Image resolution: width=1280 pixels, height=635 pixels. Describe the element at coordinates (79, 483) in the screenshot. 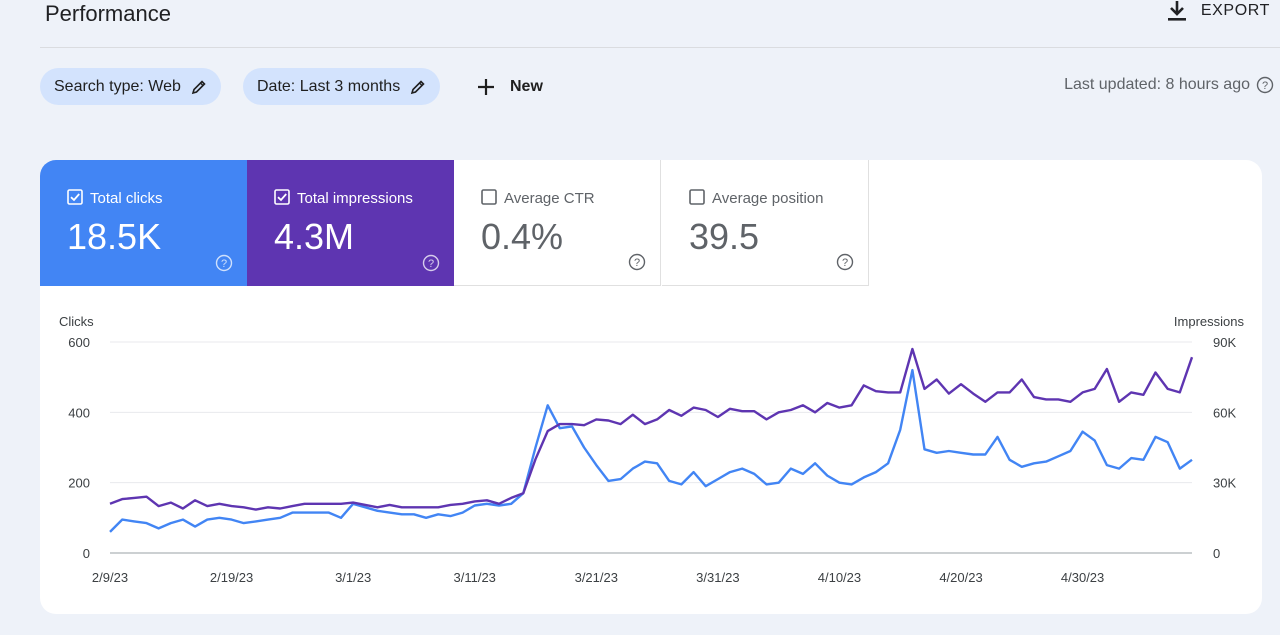

I see `left-tick-label: 200` at that location.